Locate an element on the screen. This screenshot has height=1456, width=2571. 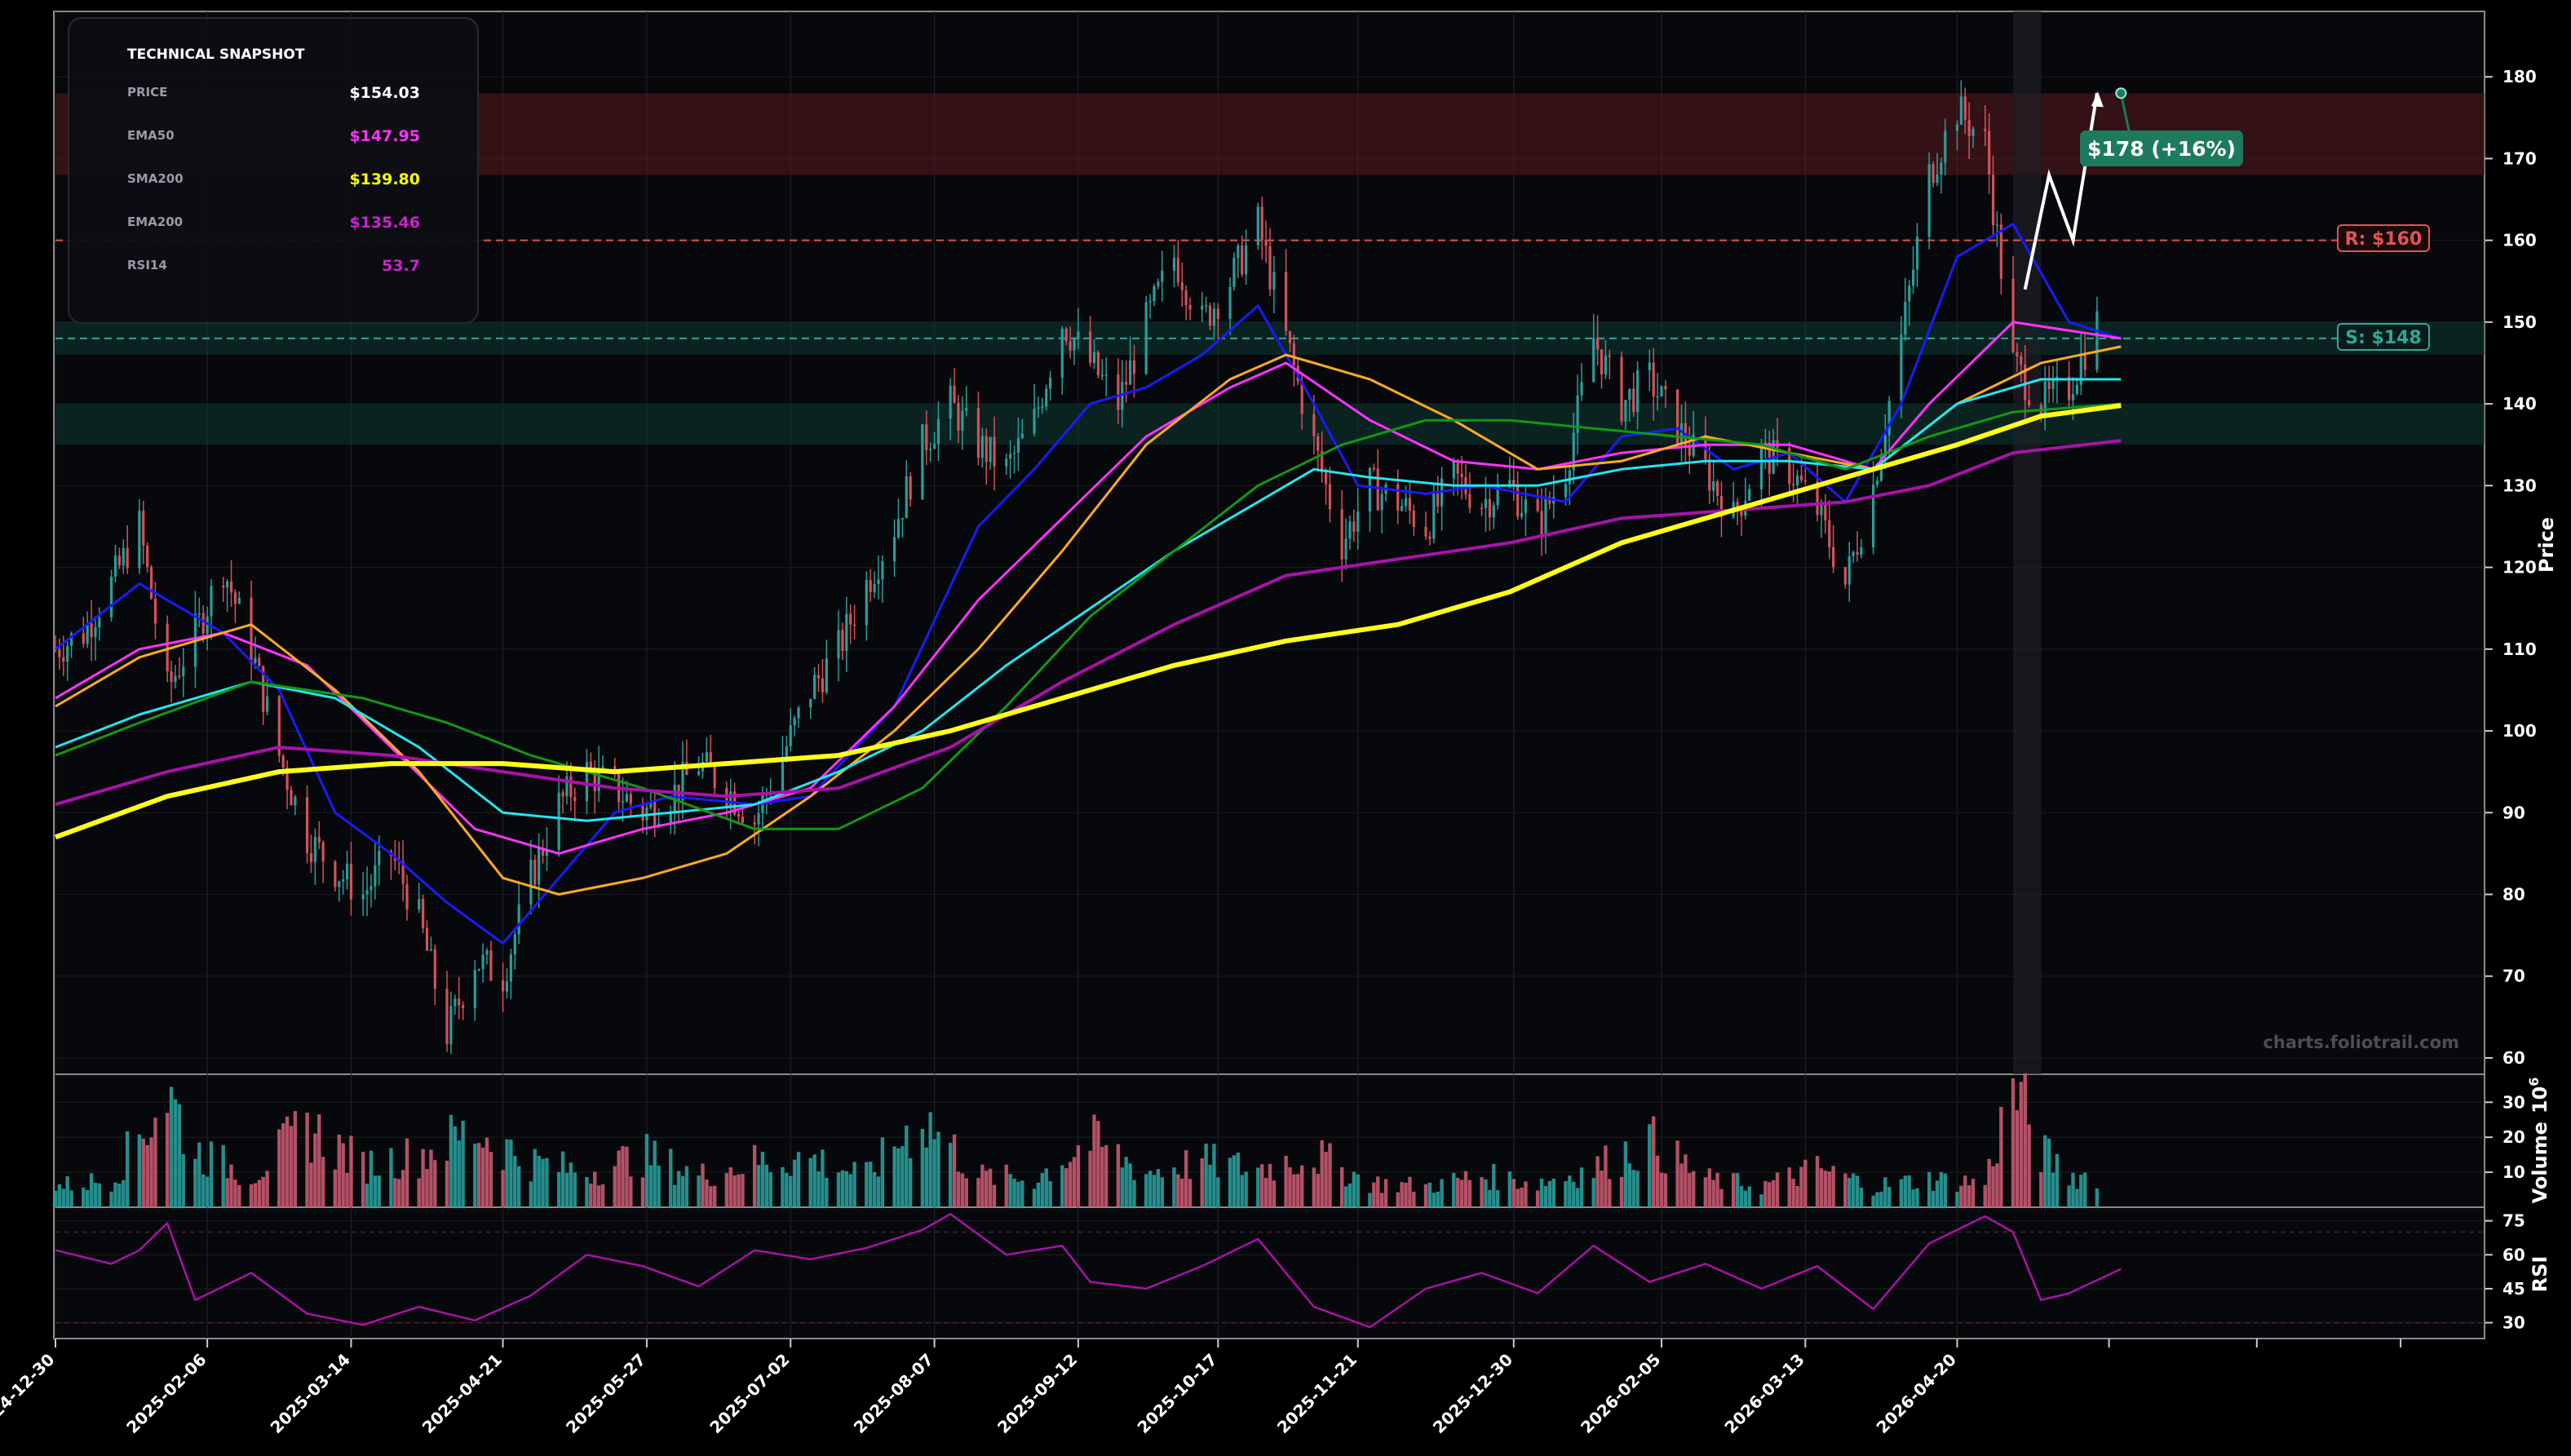
y-tick-label: 180 is located at coordinates (2519, 76).